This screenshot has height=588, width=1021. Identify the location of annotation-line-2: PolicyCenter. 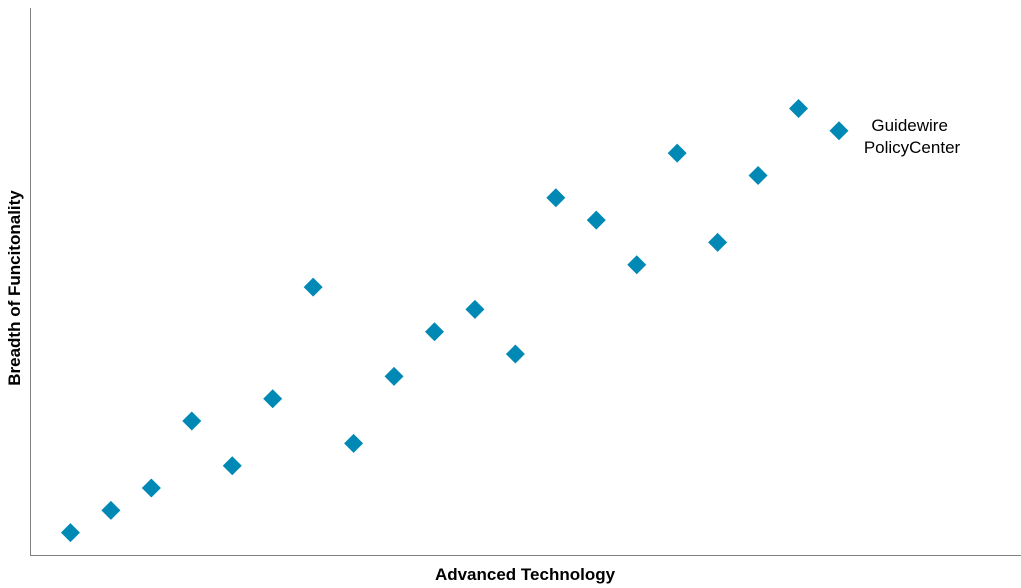
(912, 147).